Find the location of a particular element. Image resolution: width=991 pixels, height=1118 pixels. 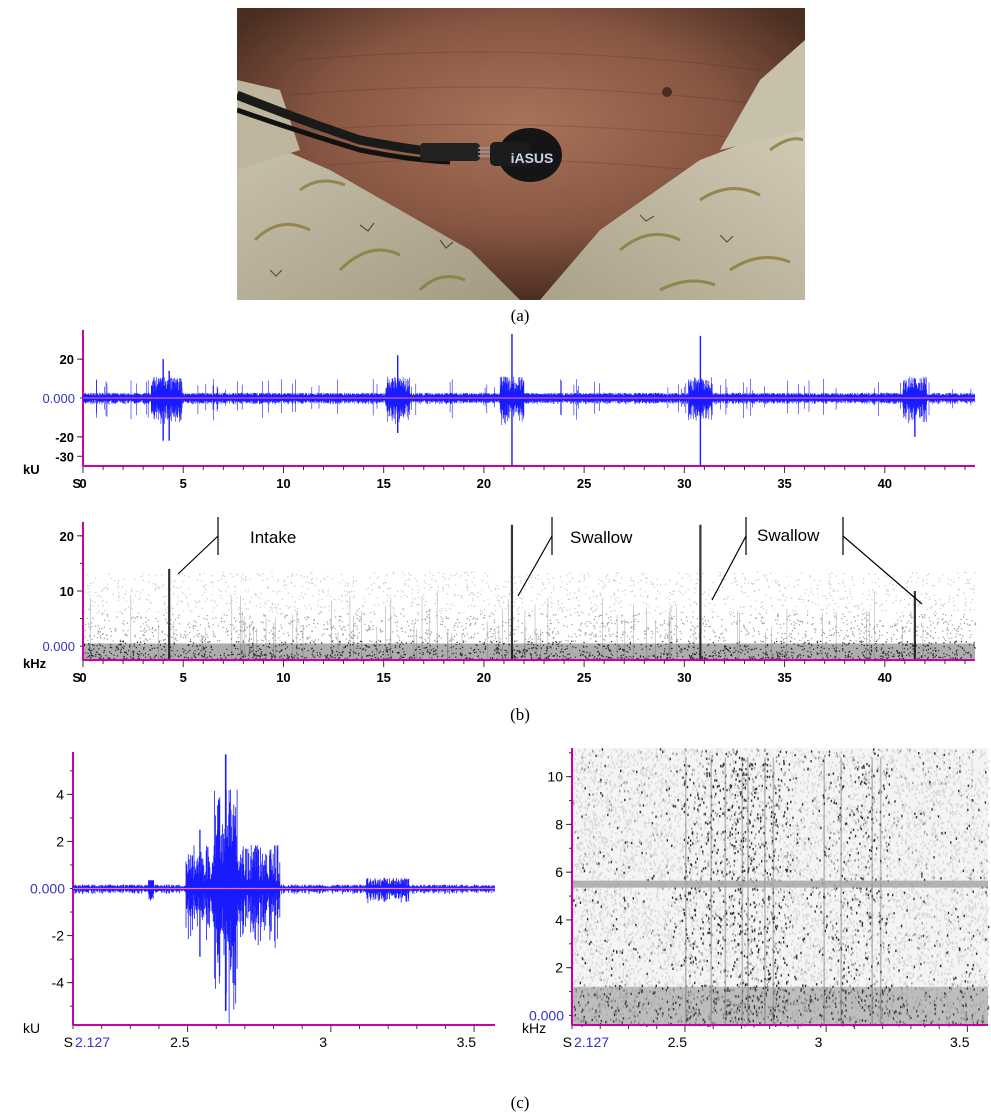

photo-panel: iASUS is located at coordinates (521, 154).